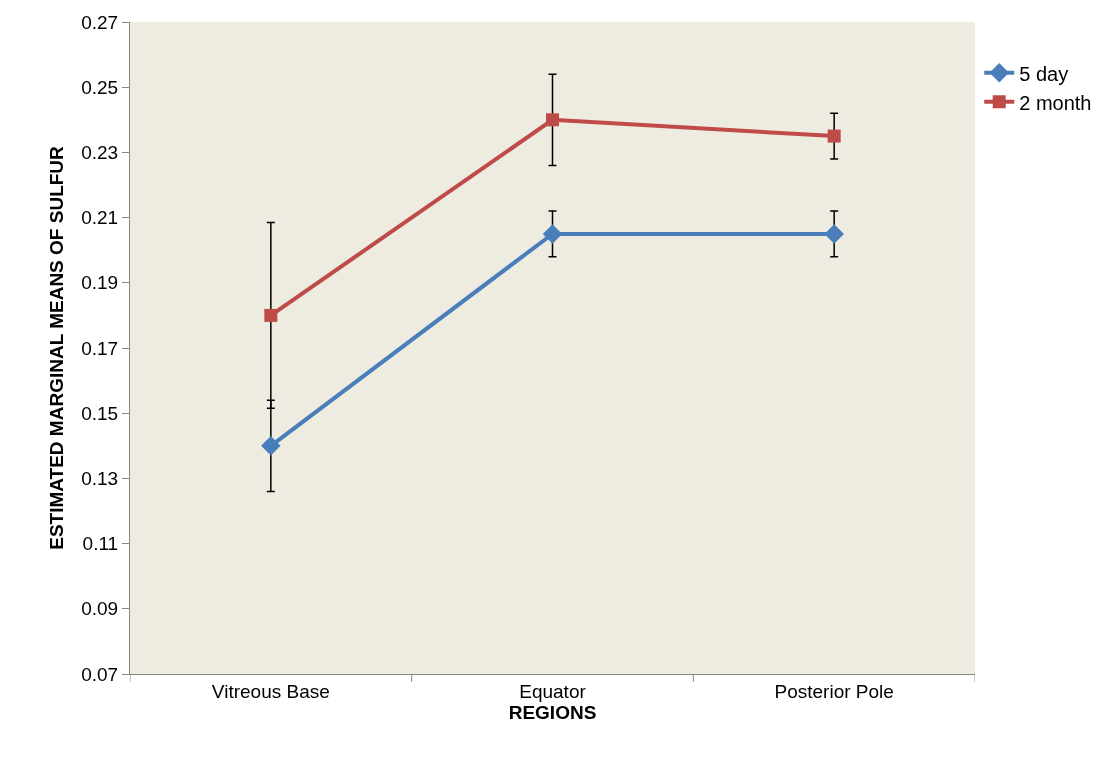  Describe the element at coordinates (270, 691) in the screenshot. I see `x-tick-label: Vitreous Base` at that location.